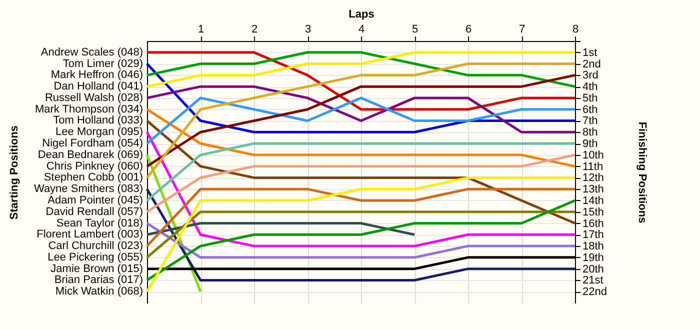  Describe the element at coordinates (93, 98) in the screenshot. I see `series-label: Russell Walsh (028)` at that location.